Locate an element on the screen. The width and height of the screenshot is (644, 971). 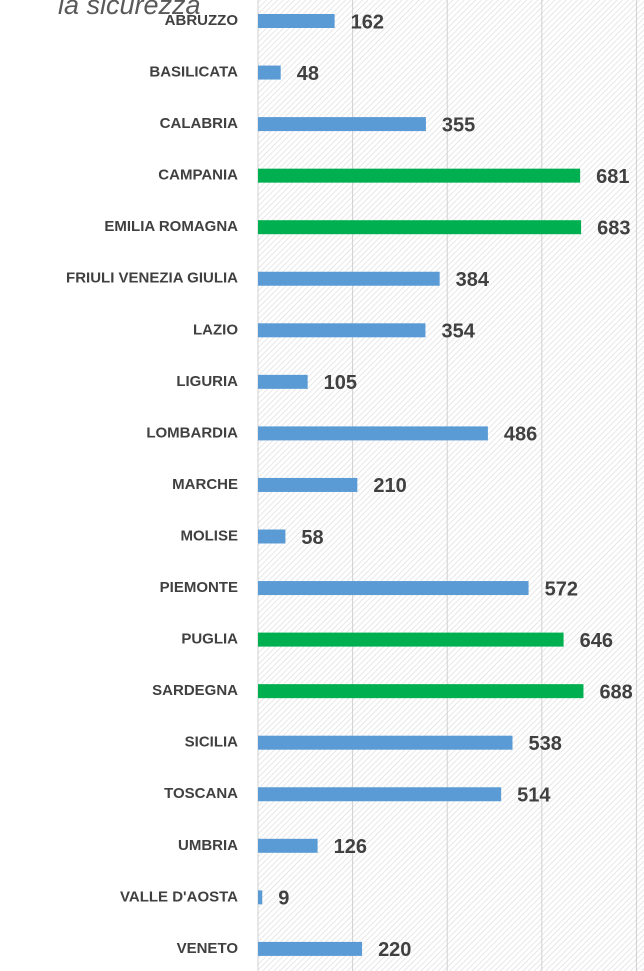
data-label: 9 is located at coordinates (283, 899).